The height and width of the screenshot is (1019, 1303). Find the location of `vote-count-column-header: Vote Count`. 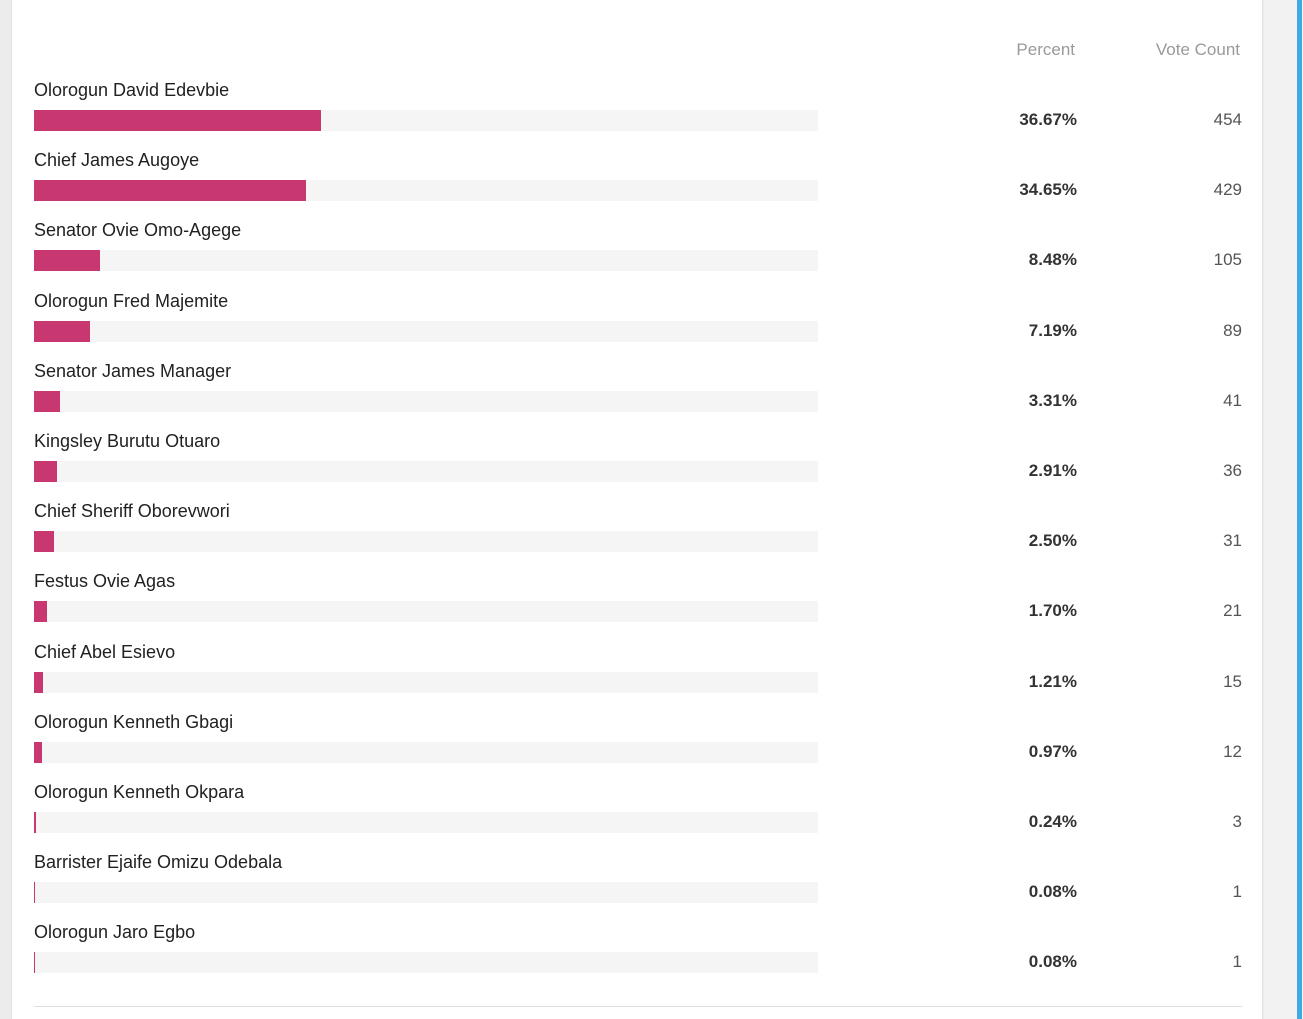

vote-count-column-header: Vote Count is located at coordinates (1197, 49).